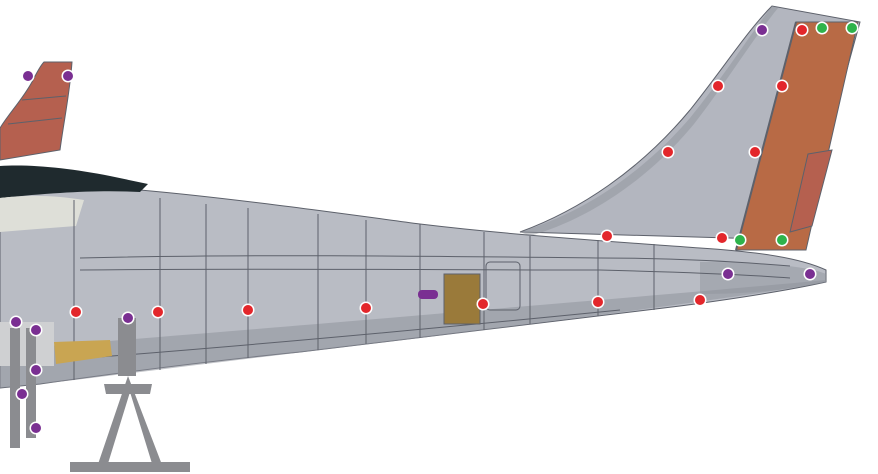 The image size is (878, 474). What do you see at coordinates (56, 385) in the screenshot?
I see `landing-gear-strut` at bounding box center [56, 385].